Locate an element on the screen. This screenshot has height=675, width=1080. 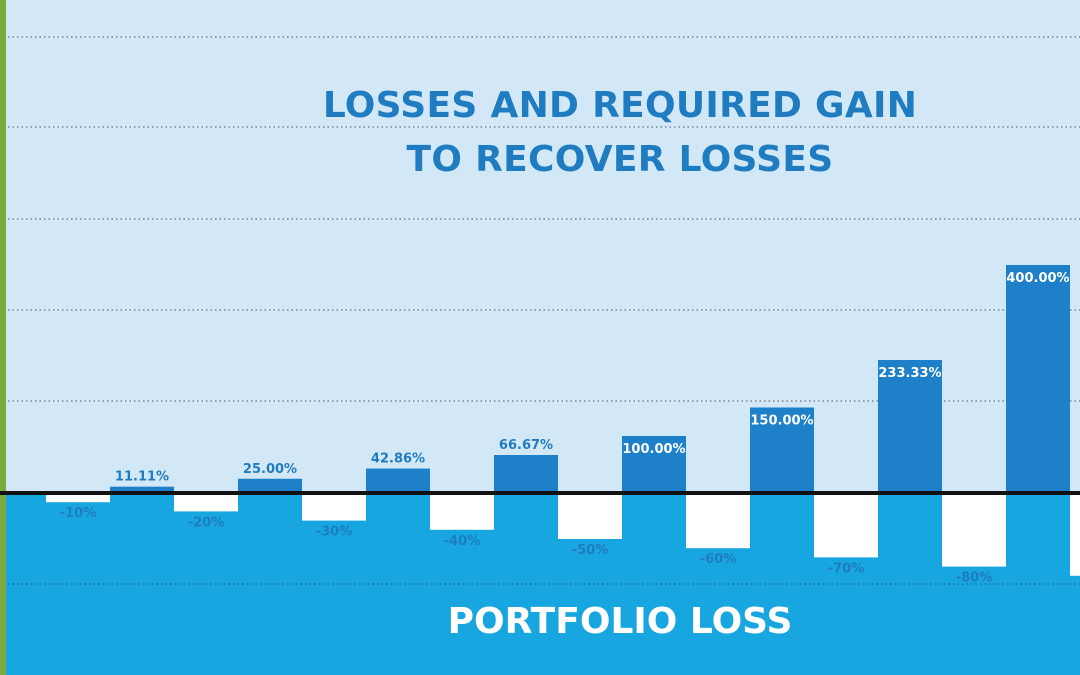
gain-bar-label: 233.33% is located at coordinates (909, 373).